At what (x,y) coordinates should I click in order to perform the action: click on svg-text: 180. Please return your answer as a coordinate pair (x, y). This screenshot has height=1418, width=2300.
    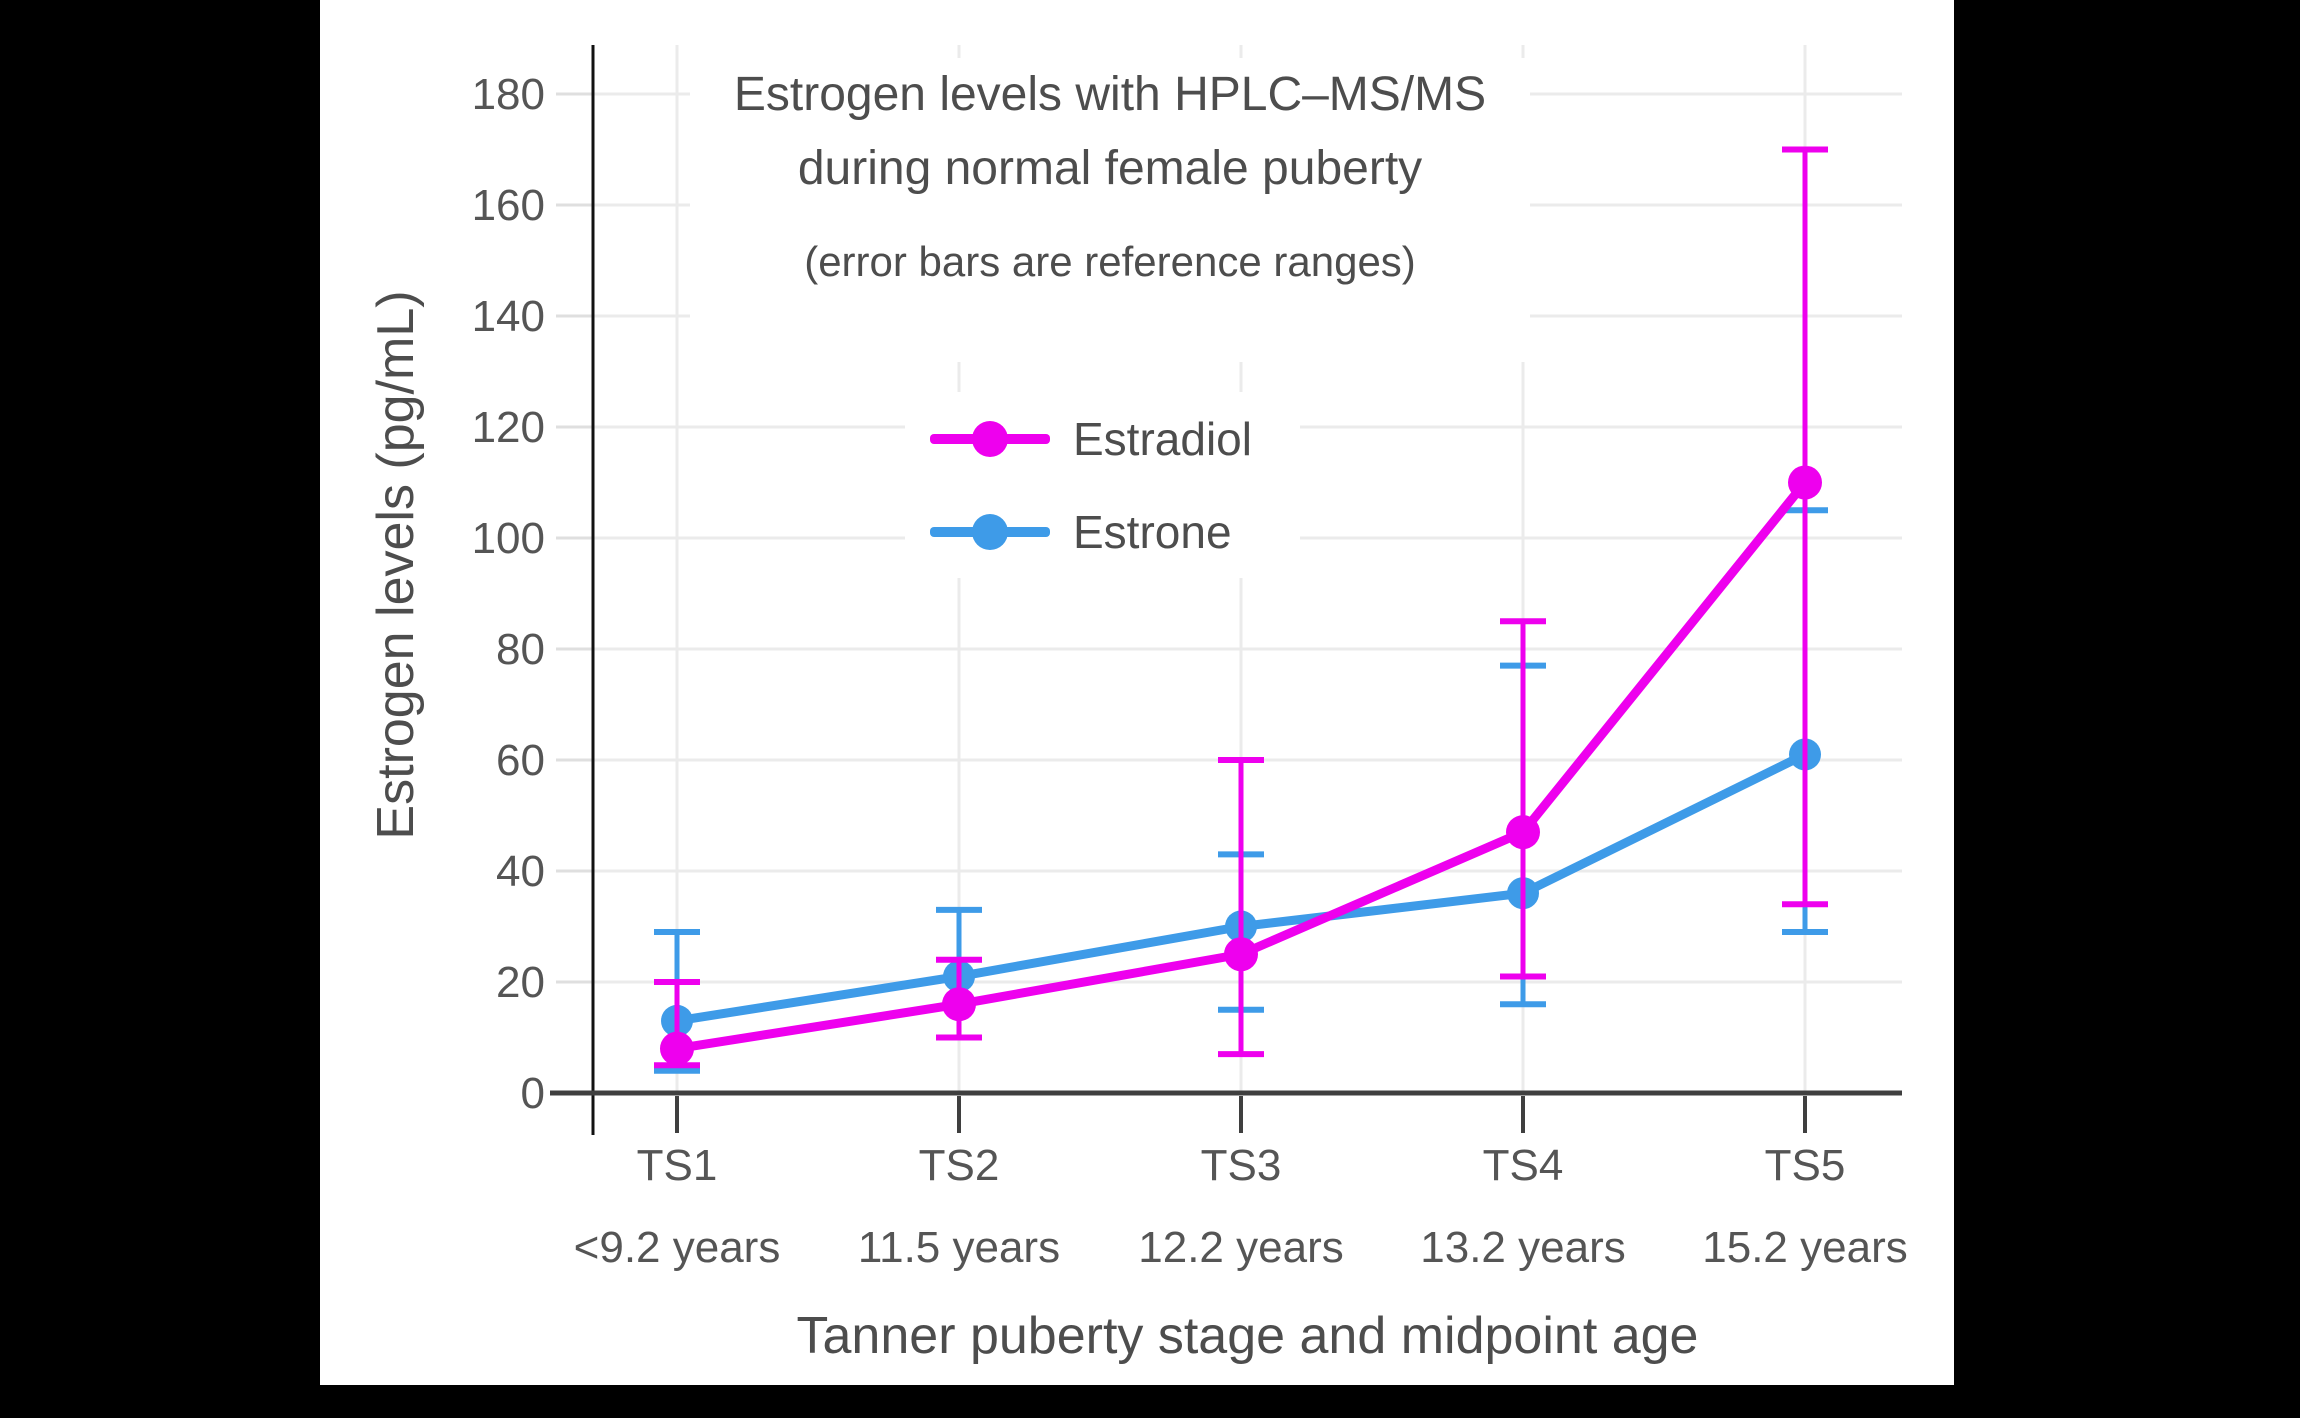
    Looking at the image, I should click on (508, 94).